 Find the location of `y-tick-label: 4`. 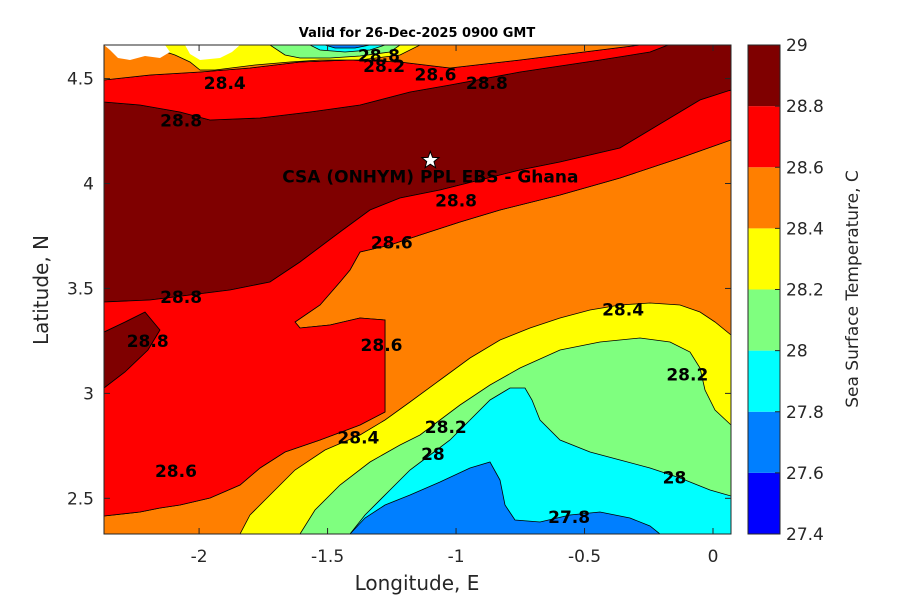

y-tick-label: 4 is located at coordinates (88, 185).